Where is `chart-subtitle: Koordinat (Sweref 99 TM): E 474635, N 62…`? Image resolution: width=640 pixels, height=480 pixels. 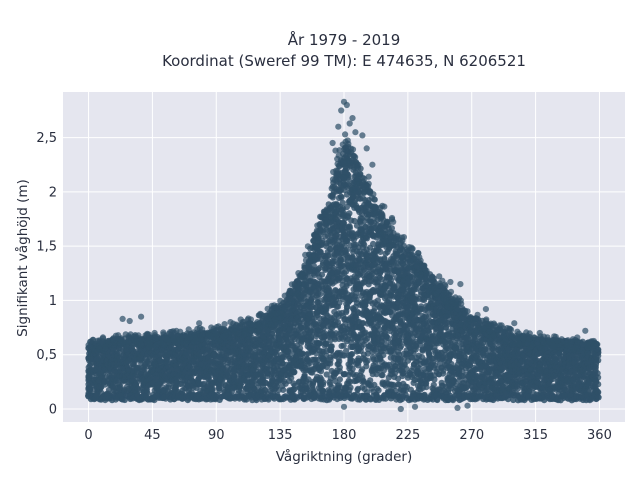 chart-subtitle: Koordinat (Sweref 99 TM): E 474635, N 62… is located at coordinates (344, 61).